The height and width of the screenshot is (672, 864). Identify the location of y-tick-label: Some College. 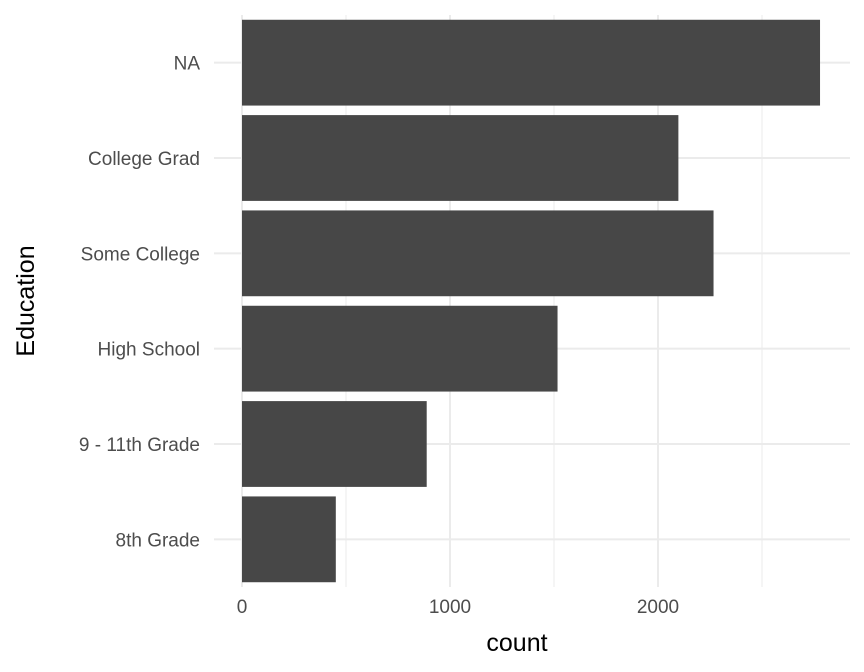
(140, 254).